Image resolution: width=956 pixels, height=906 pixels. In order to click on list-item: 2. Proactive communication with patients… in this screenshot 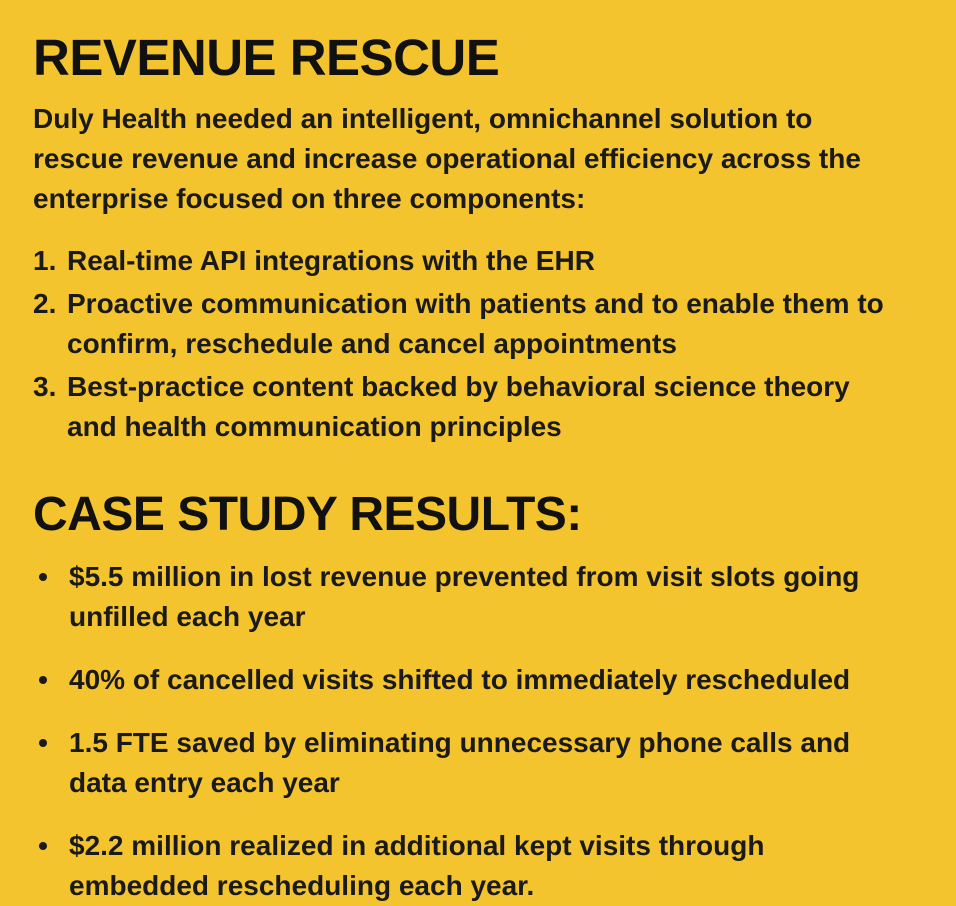, I will do `click(469, 324)`.